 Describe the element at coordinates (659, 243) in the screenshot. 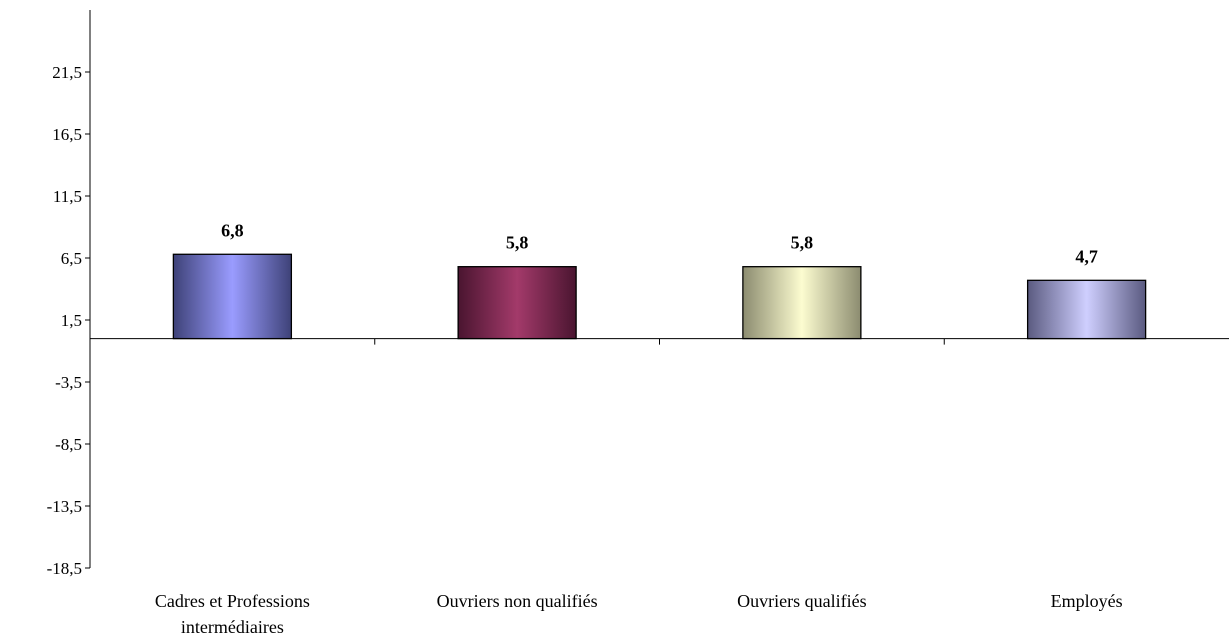

I see `data-labels: 6,8 5,8 5,8 4,7` at that location.